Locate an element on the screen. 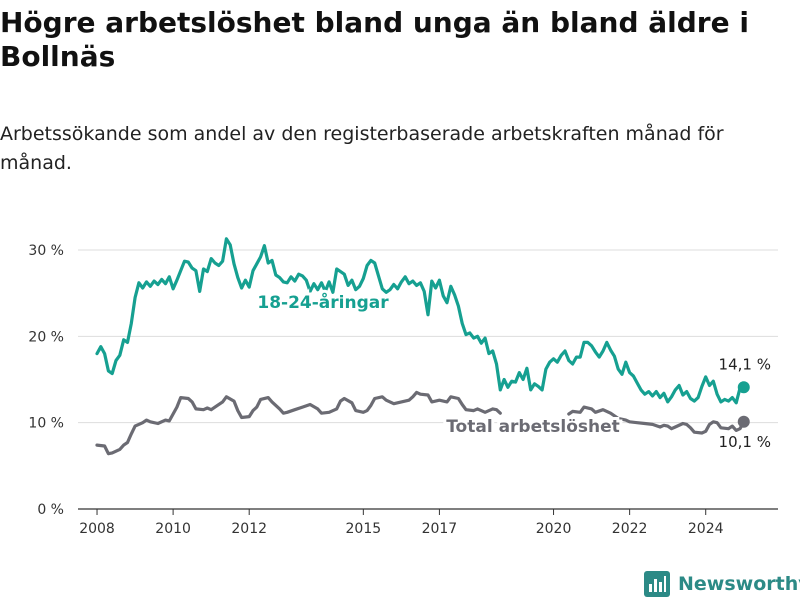 This screenshot has height=600, width=800. youth-end-label: 14,1 % is located at coordinates (745, 364).